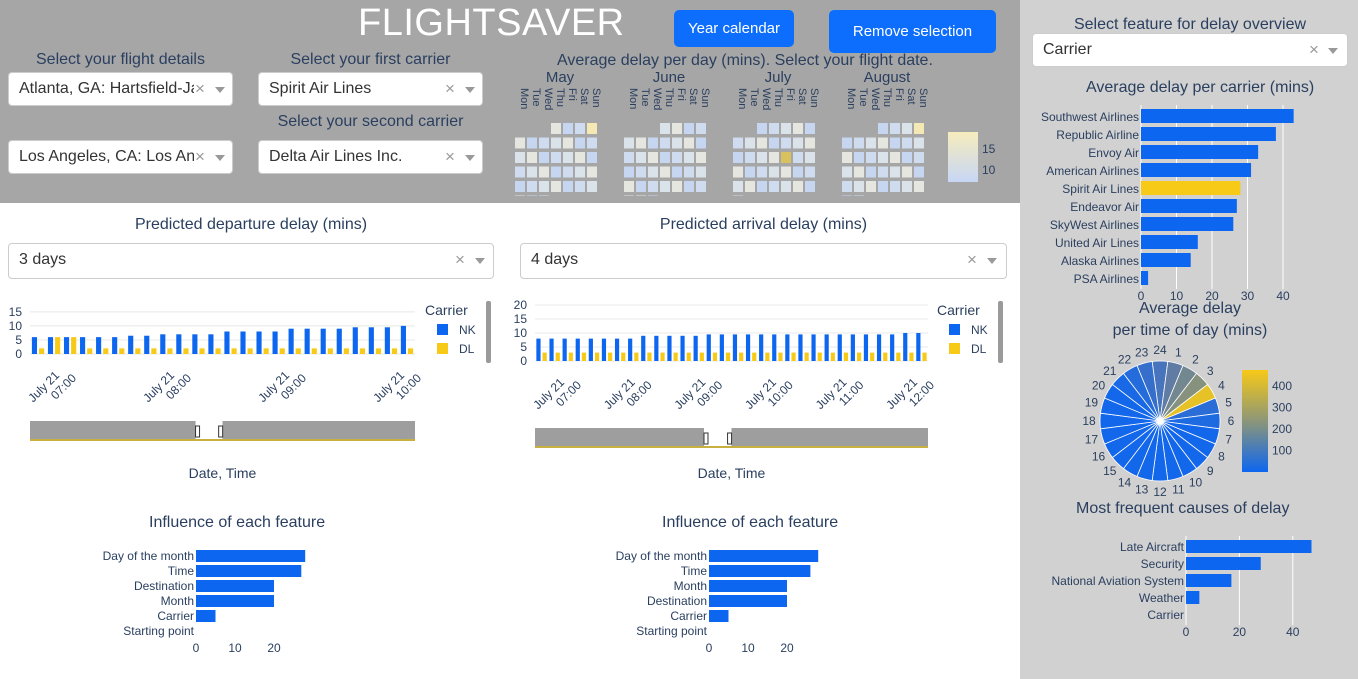 The width and height of the screenshot is (1358, 679). I want to click on legend-scrollbar, so click(488, 332).